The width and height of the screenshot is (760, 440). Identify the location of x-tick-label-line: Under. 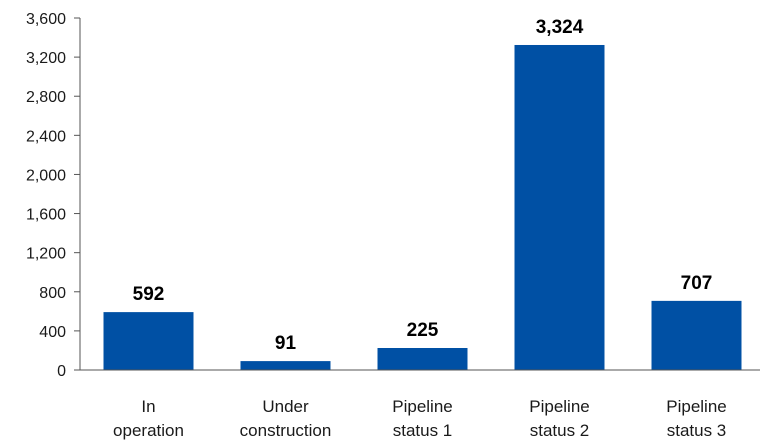
(285, 406).